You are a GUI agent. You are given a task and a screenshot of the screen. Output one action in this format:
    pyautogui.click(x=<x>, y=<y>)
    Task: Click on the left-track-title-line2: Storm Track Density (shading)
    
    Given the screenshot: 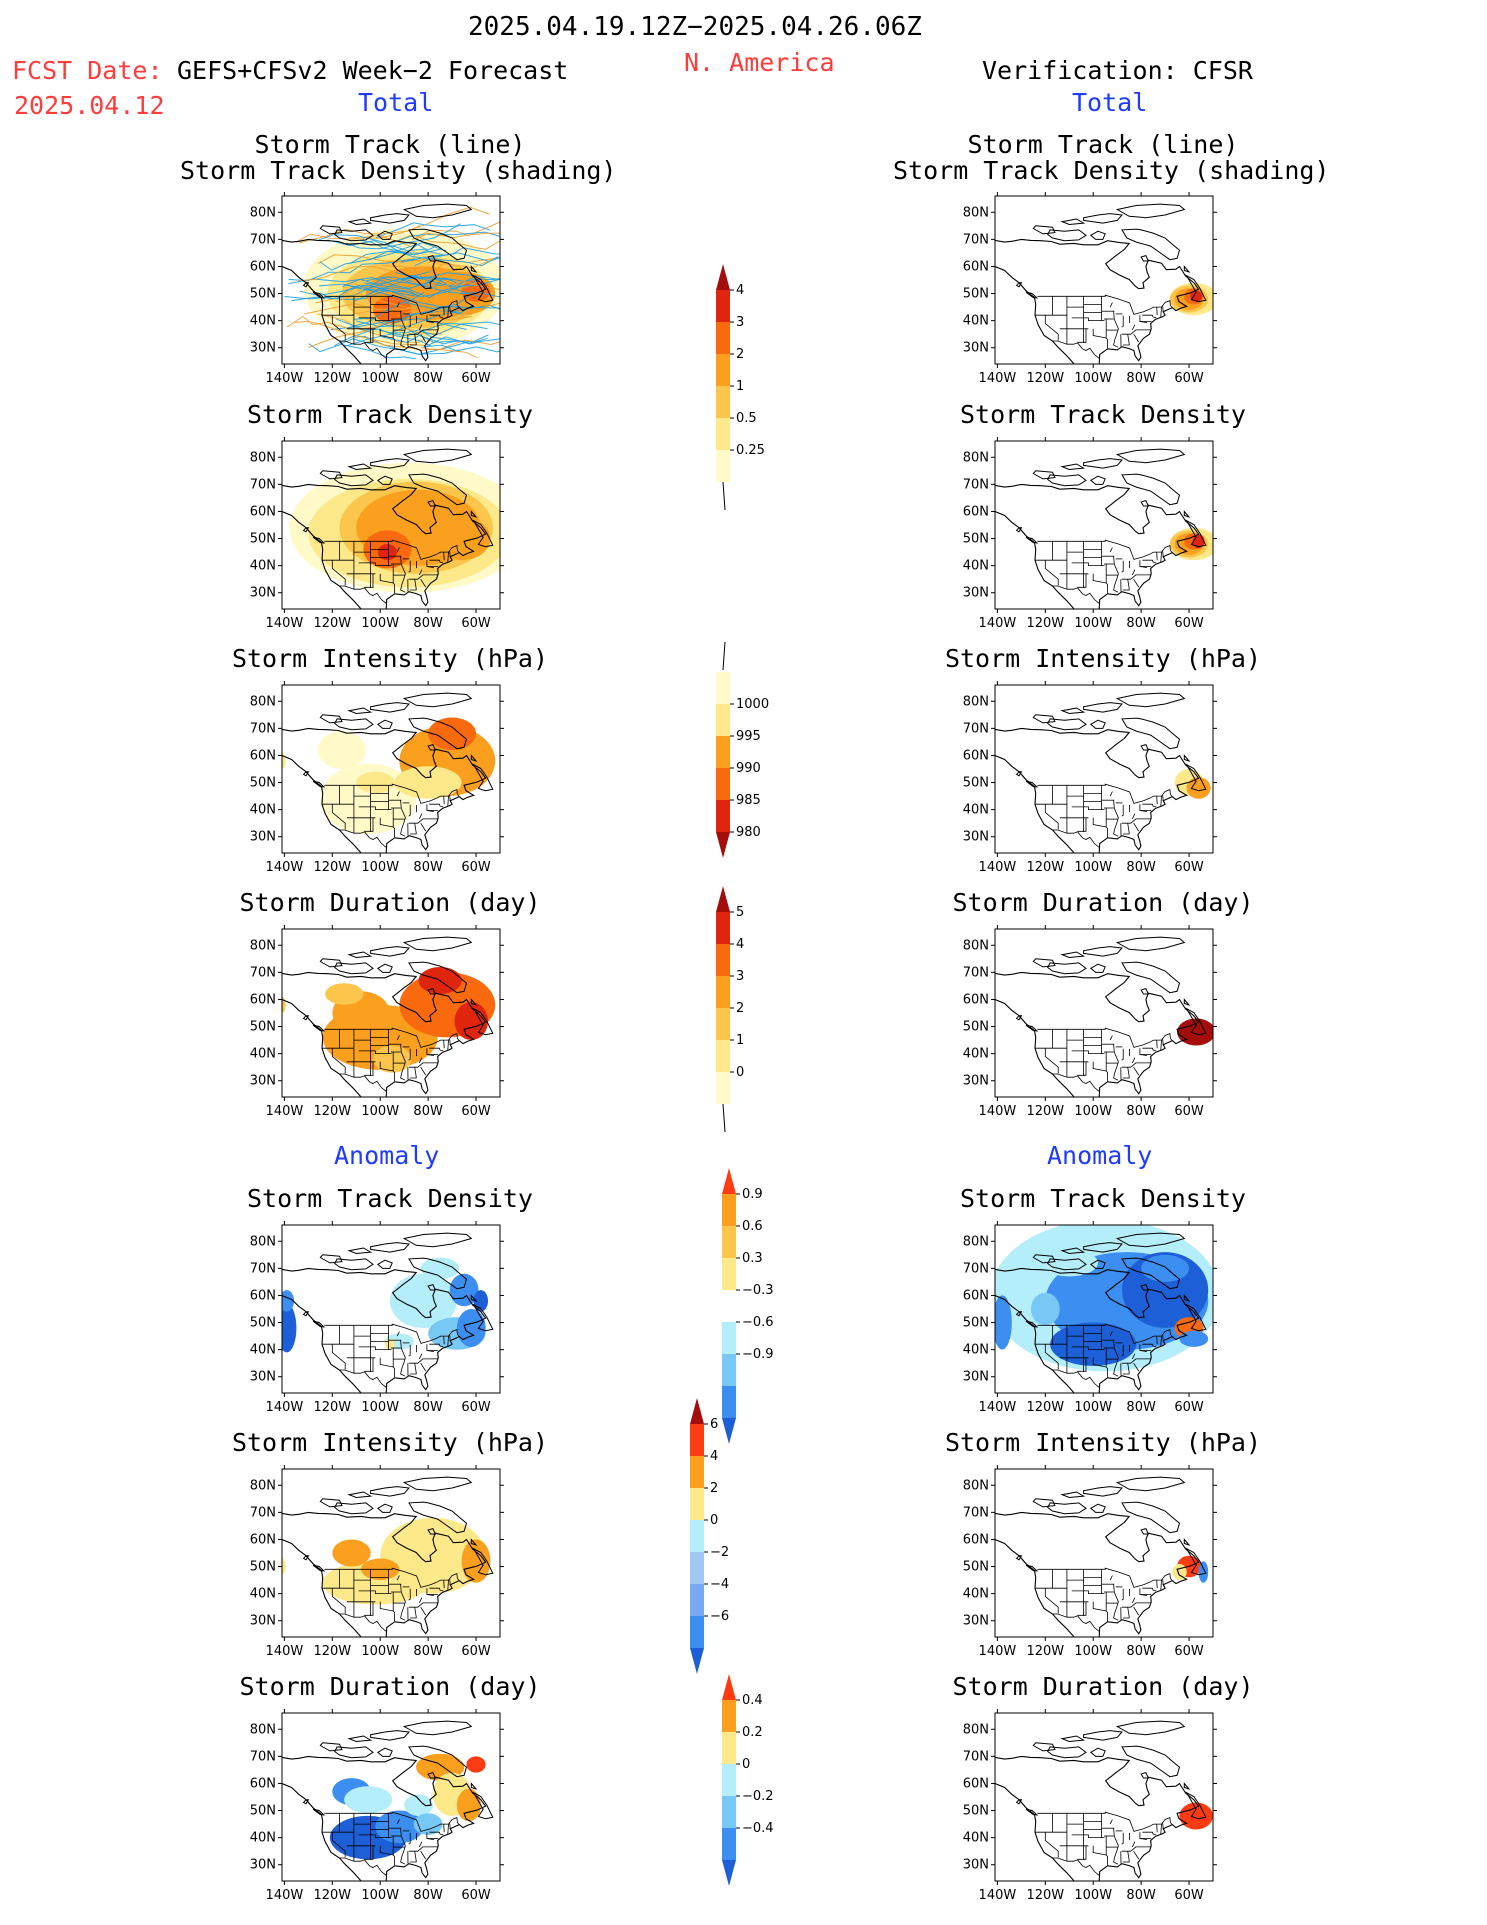 What is the action you would take?
    pyautogui.click(x=398, y=171)
    